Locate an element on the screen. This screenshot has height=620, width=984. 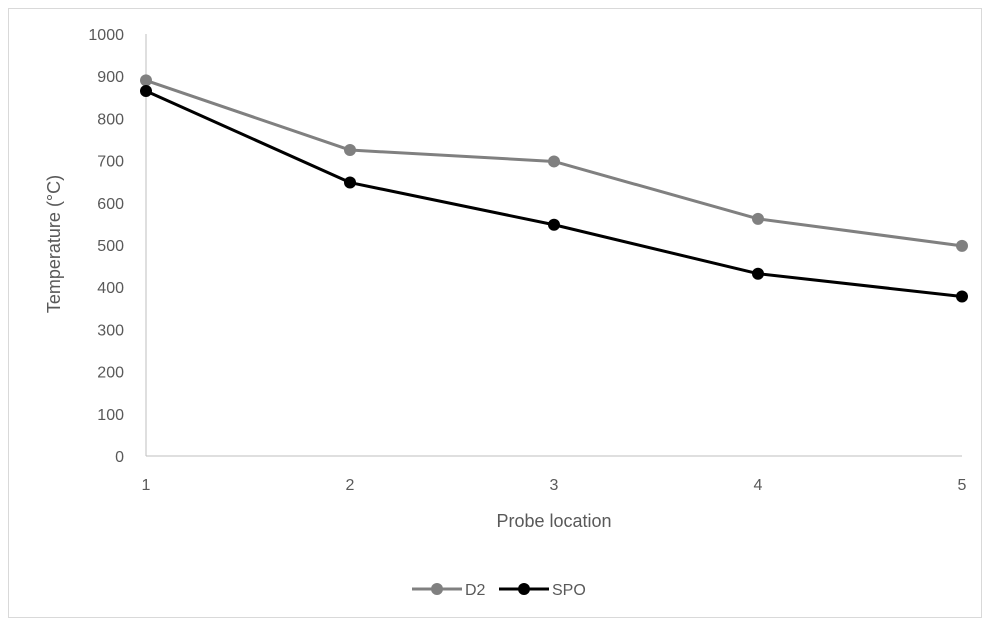
y-tick-label: 900 is located at coordinates (110, 77).